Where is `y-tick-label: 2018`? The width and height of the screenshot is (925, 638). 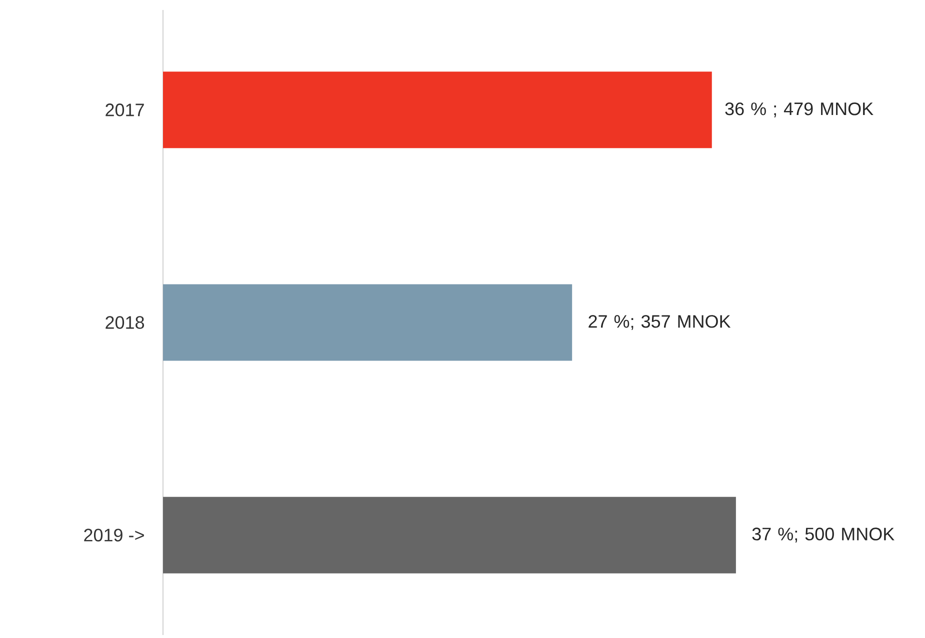 y-tick-label: 2018 is located at coordinates (125, 322).